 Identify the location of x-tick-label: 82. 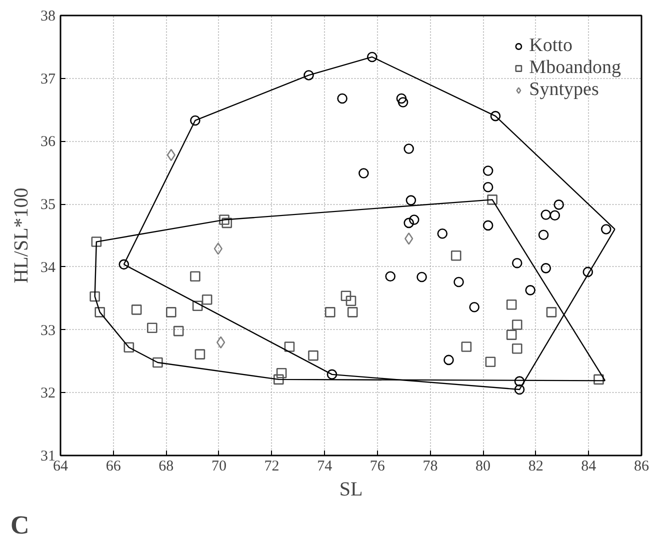
(536, 466).